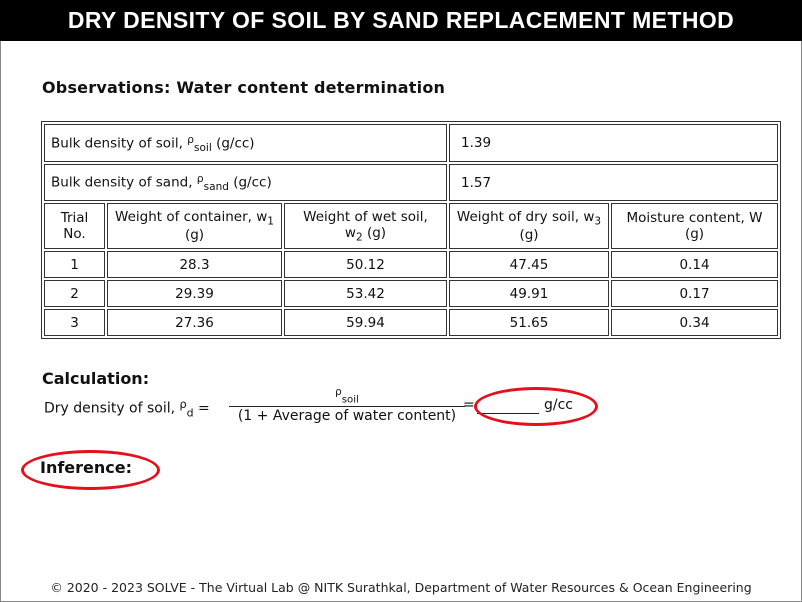  What do you see at coordinates (529, 226) in the screenshot?
I see `col-header-dry-soil: Weight of dry soil, w3 (g)` at bounding box center [529, 226].